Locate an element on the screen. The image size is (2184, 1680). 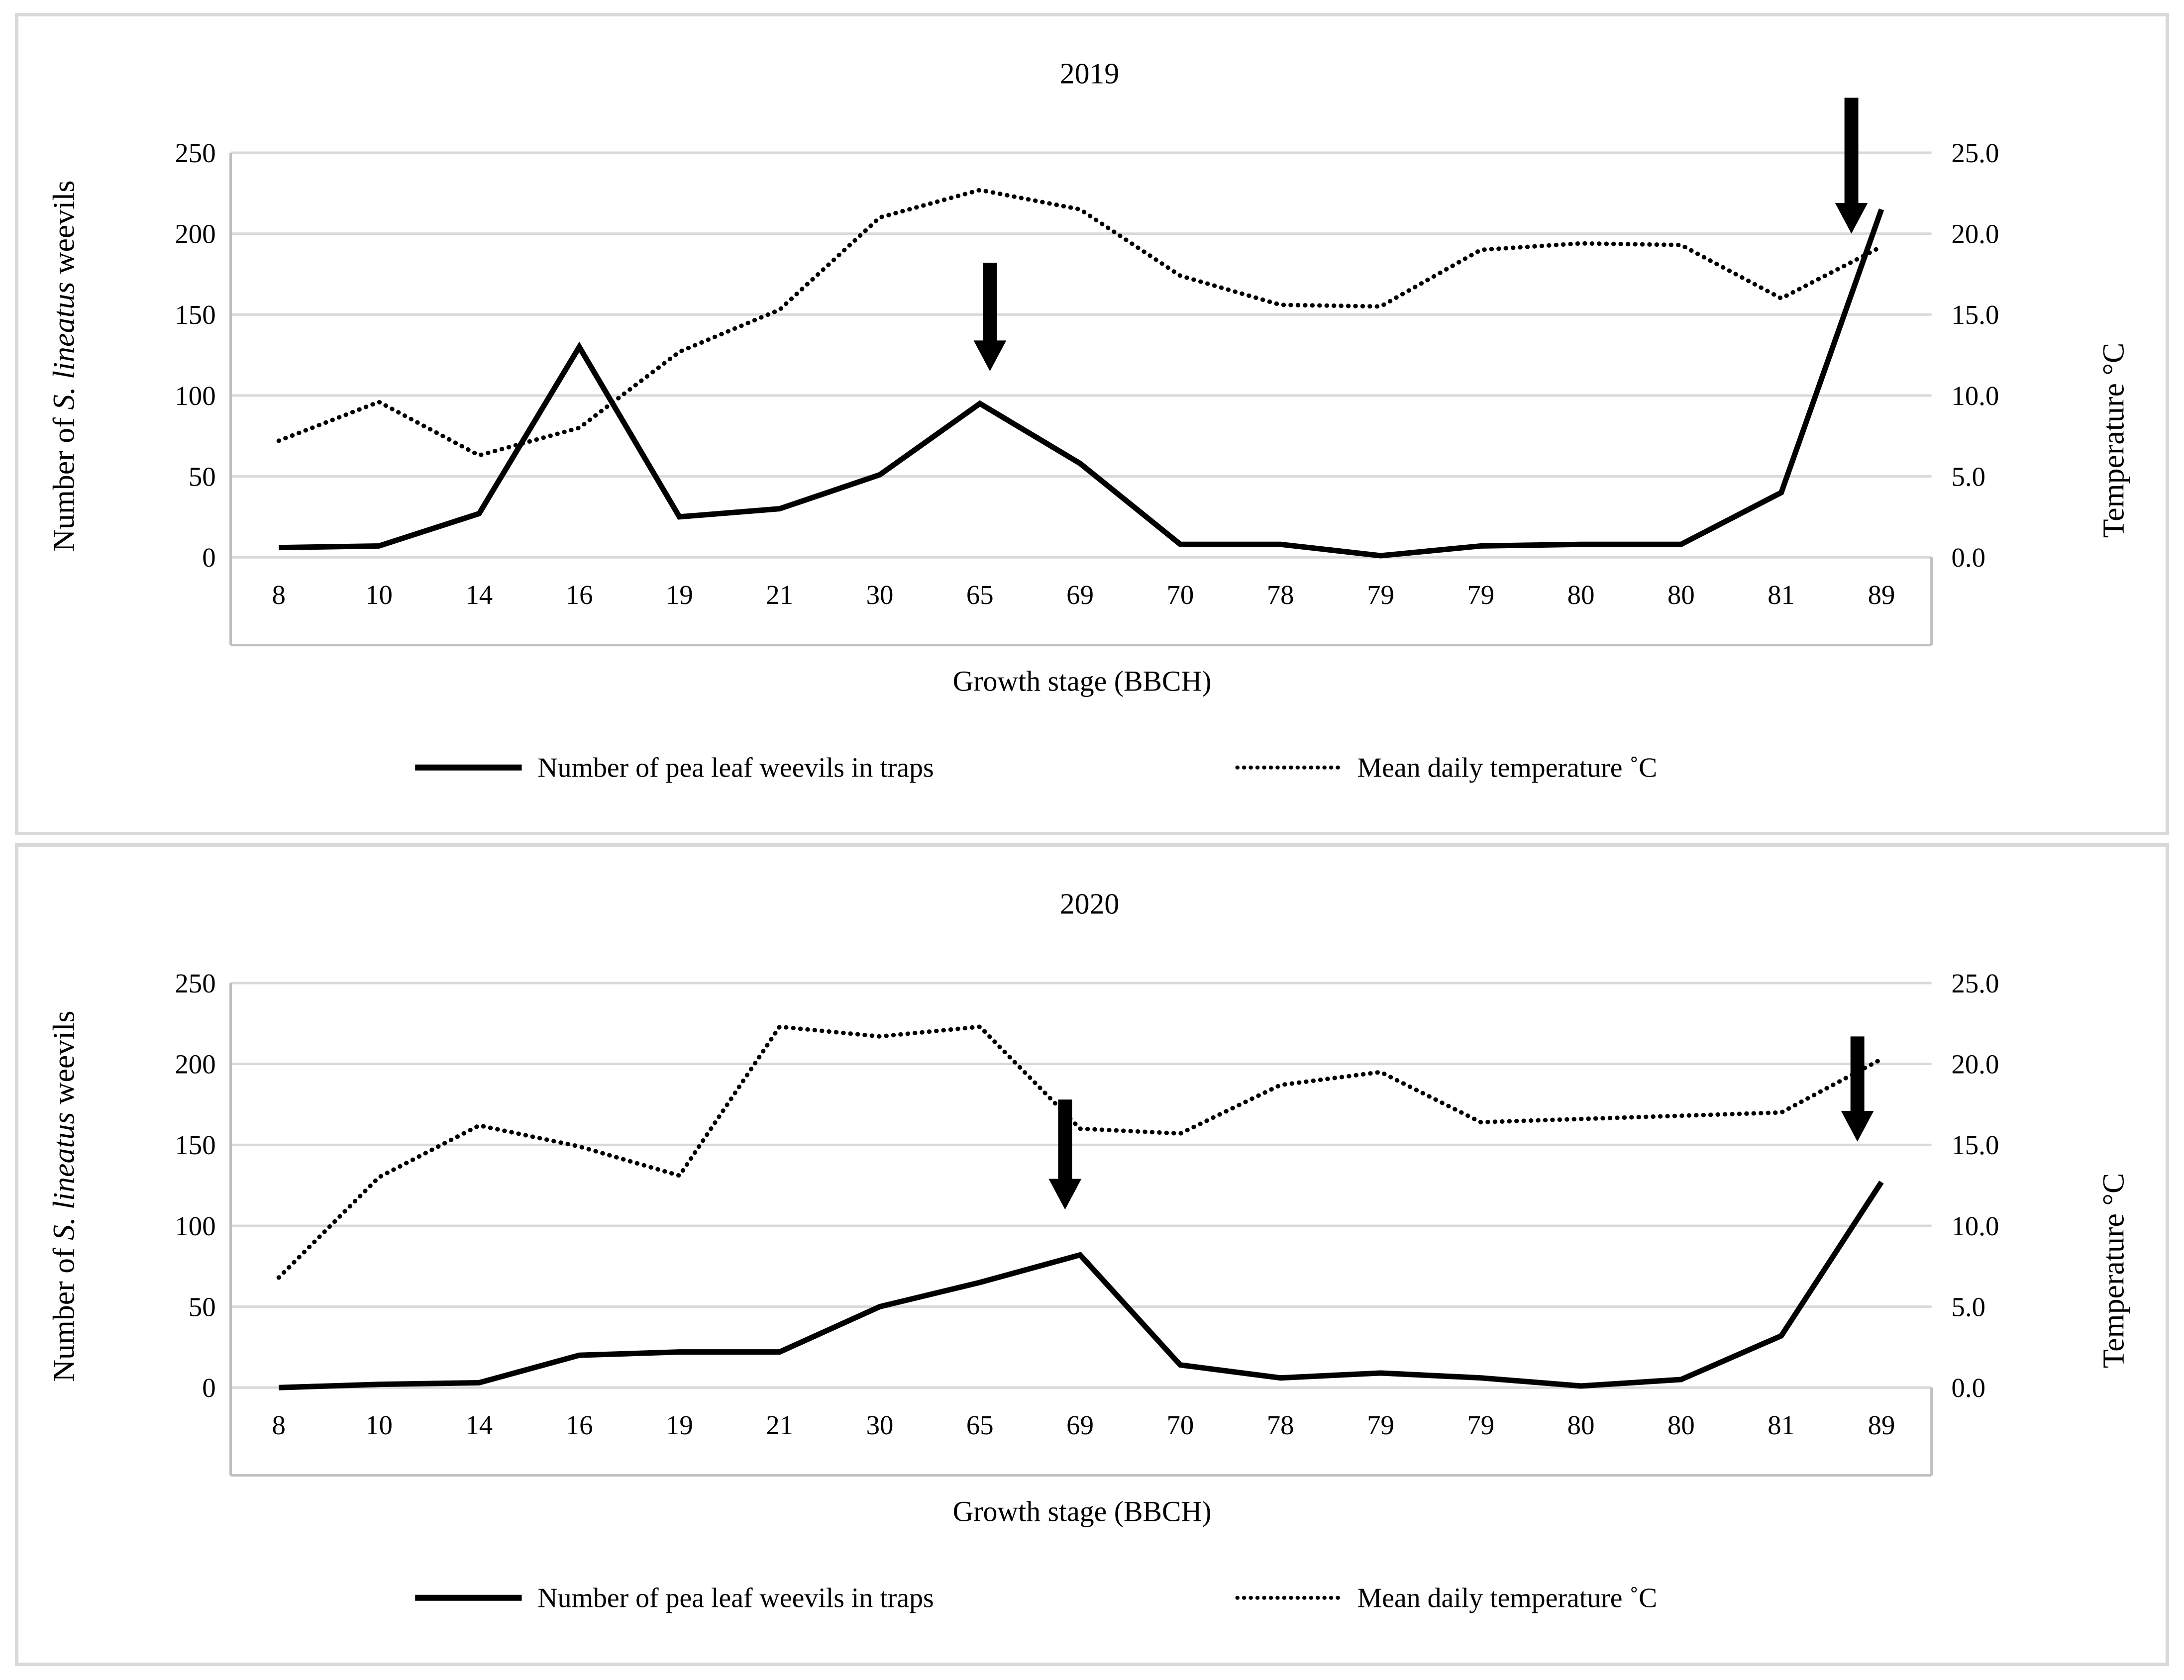
weevils-line is located at coordinates (1081, 1286).